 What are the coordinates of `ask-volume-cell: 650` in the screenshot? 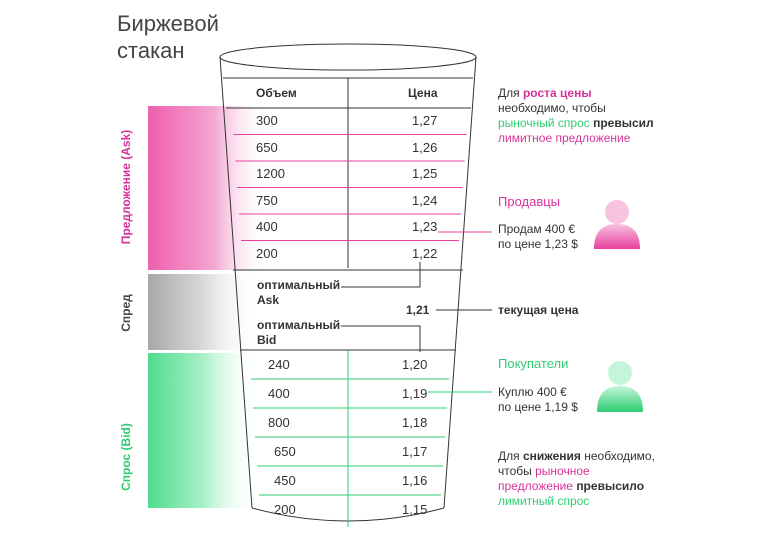 It's located at (267, 147).